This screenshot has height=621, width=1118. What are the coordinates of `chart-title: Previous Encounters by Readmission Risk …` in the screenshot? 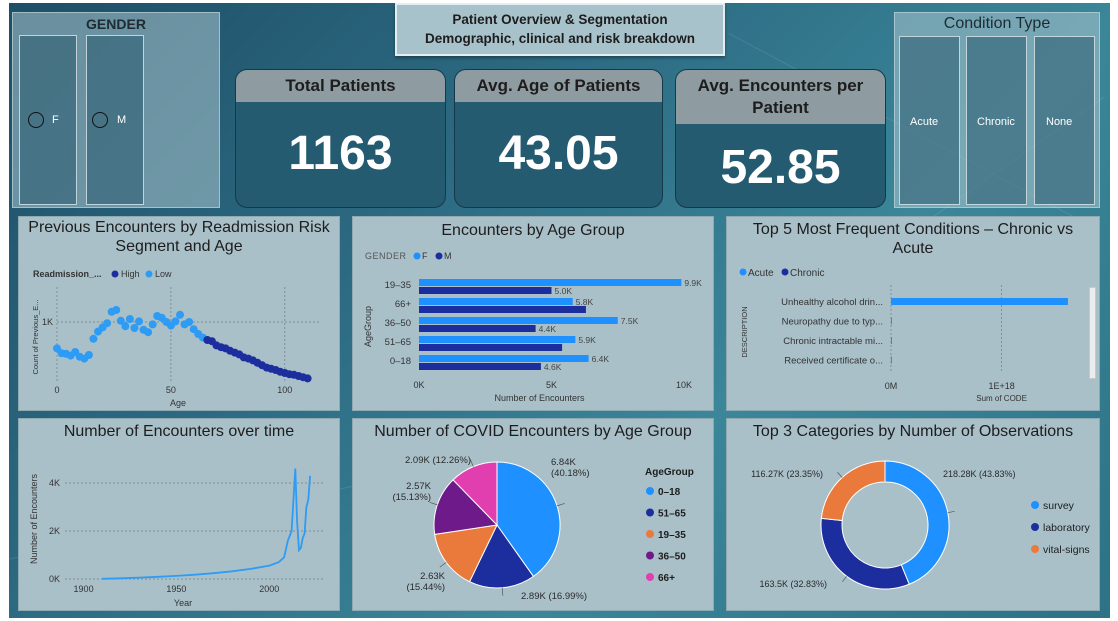 It's located at (179, 237).